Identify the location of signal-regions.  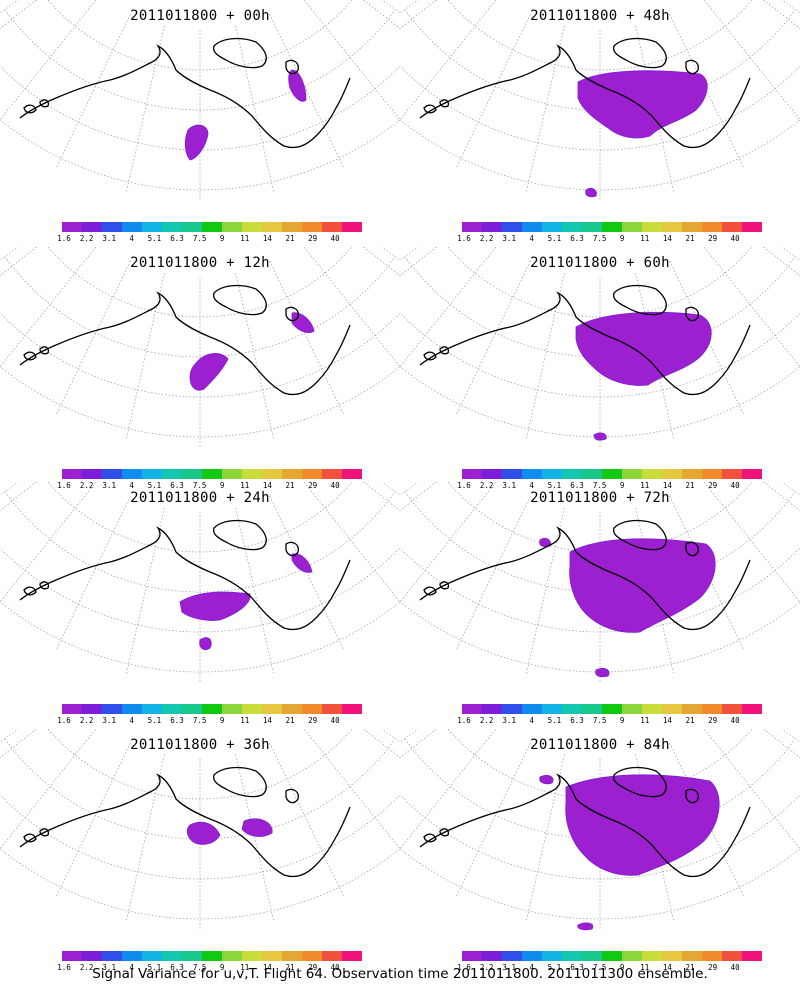
(629, 852).